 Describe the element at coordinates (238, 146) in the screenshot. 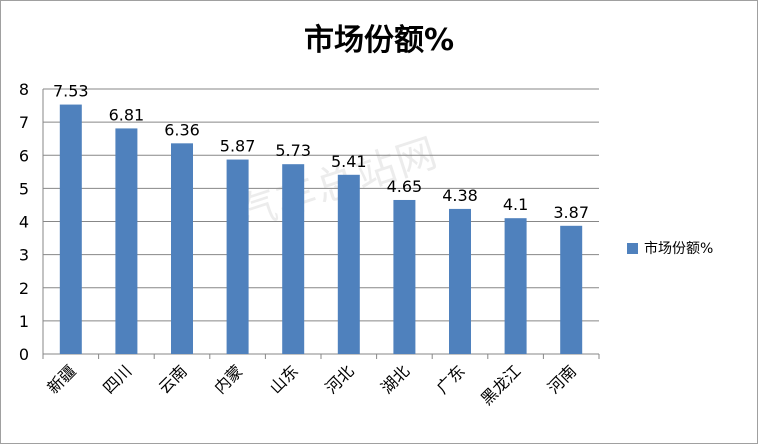

I see `data-label: 5.87` at that location.